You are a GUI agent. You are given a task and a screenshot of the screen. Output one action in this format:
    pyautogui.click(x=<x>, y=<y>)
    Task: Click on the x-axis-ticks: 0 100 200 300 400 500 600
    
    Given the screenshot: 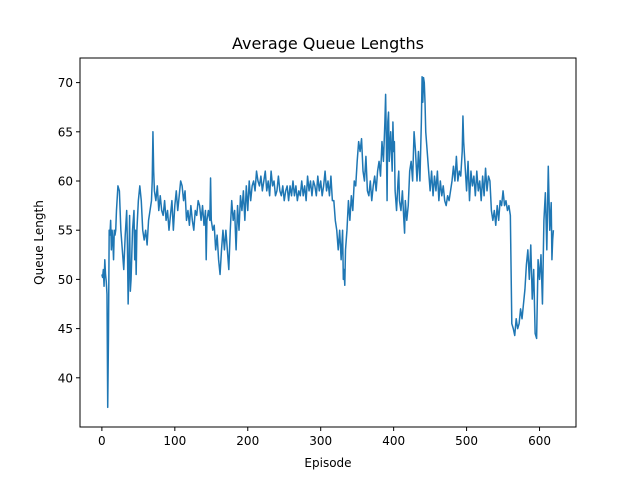 What is the action you would take?
    pyautogui.click(x=324, y=437)
    